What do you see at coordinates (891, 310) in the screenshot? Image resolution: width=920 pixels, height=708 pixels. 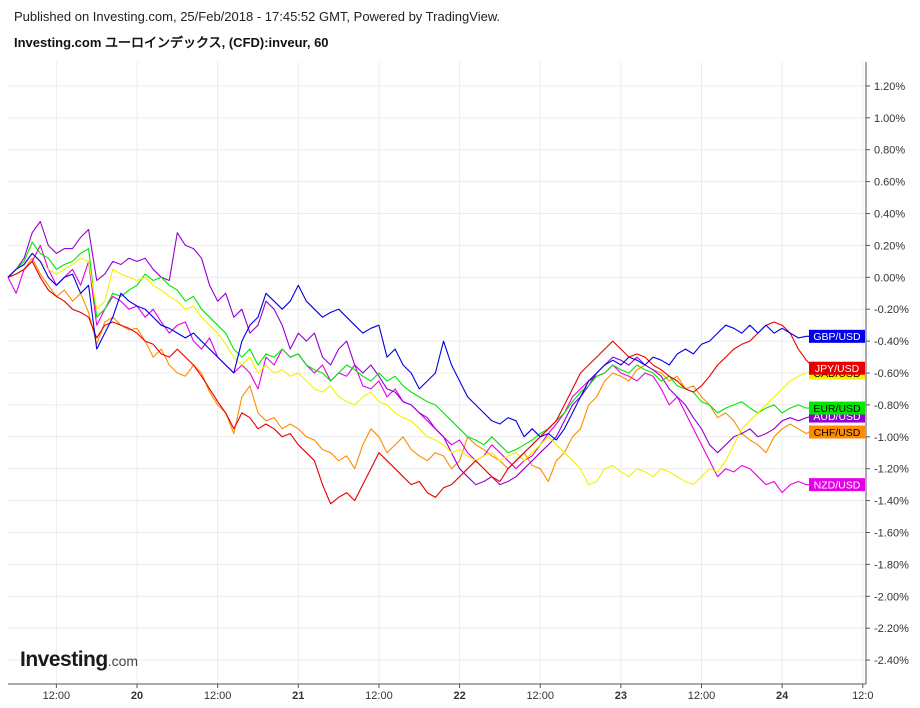 I see `y-tick-label: -0.20%` at bounding box center [891, 310].